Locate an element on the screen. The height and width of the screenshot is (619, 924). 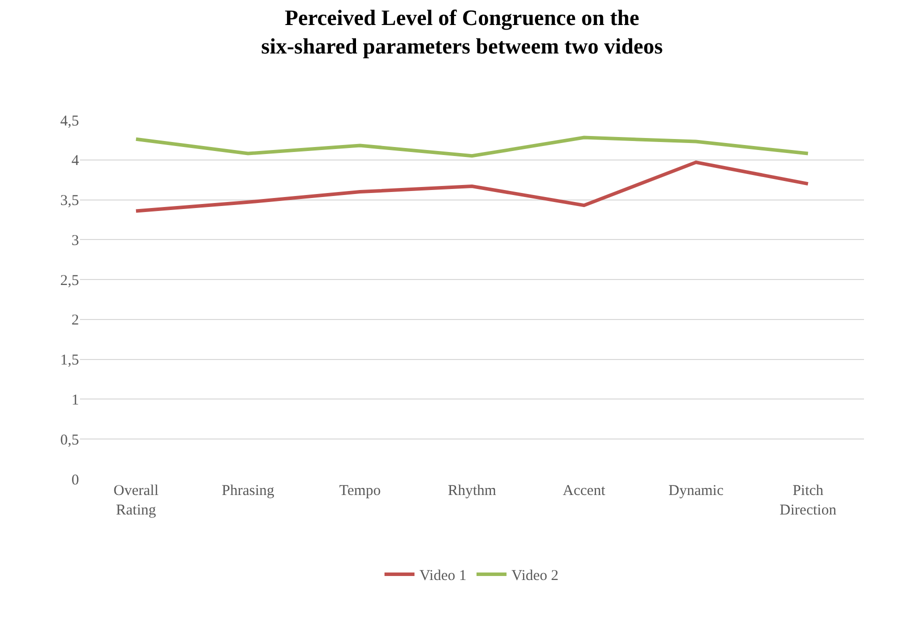
legend-label: Video 2 is located at coordinates (535, 576).